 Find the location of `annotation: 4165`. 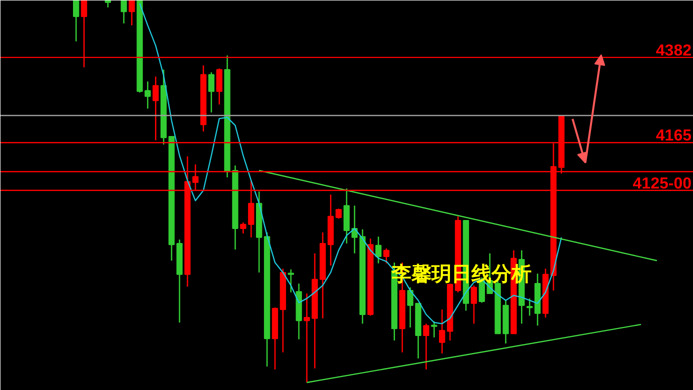

annotation: 4165 is located at coordinates (674, 136).